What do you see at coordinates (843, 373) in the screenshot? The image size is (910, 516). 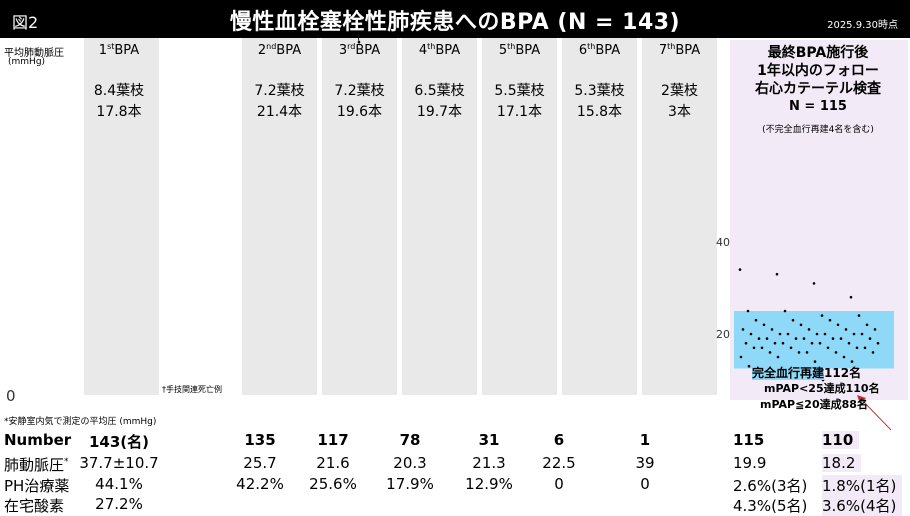 I see `complete-revasc-count: 112名` at bounding box center [843, 373].